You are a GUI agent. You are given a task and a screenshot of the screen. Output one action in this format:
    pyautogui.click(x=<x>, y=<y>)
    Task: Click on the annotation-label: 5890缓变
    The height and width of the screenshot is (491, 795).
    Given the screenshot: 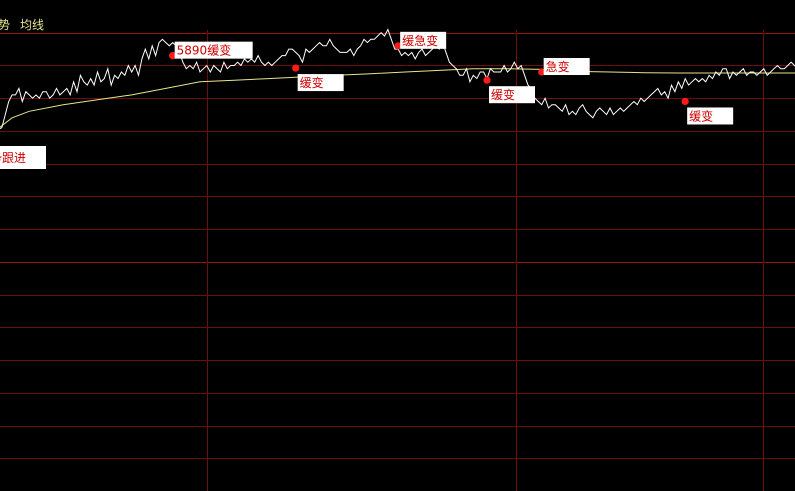 What is the action you would take?
    pyautogui.click(x=204, y=50)
    